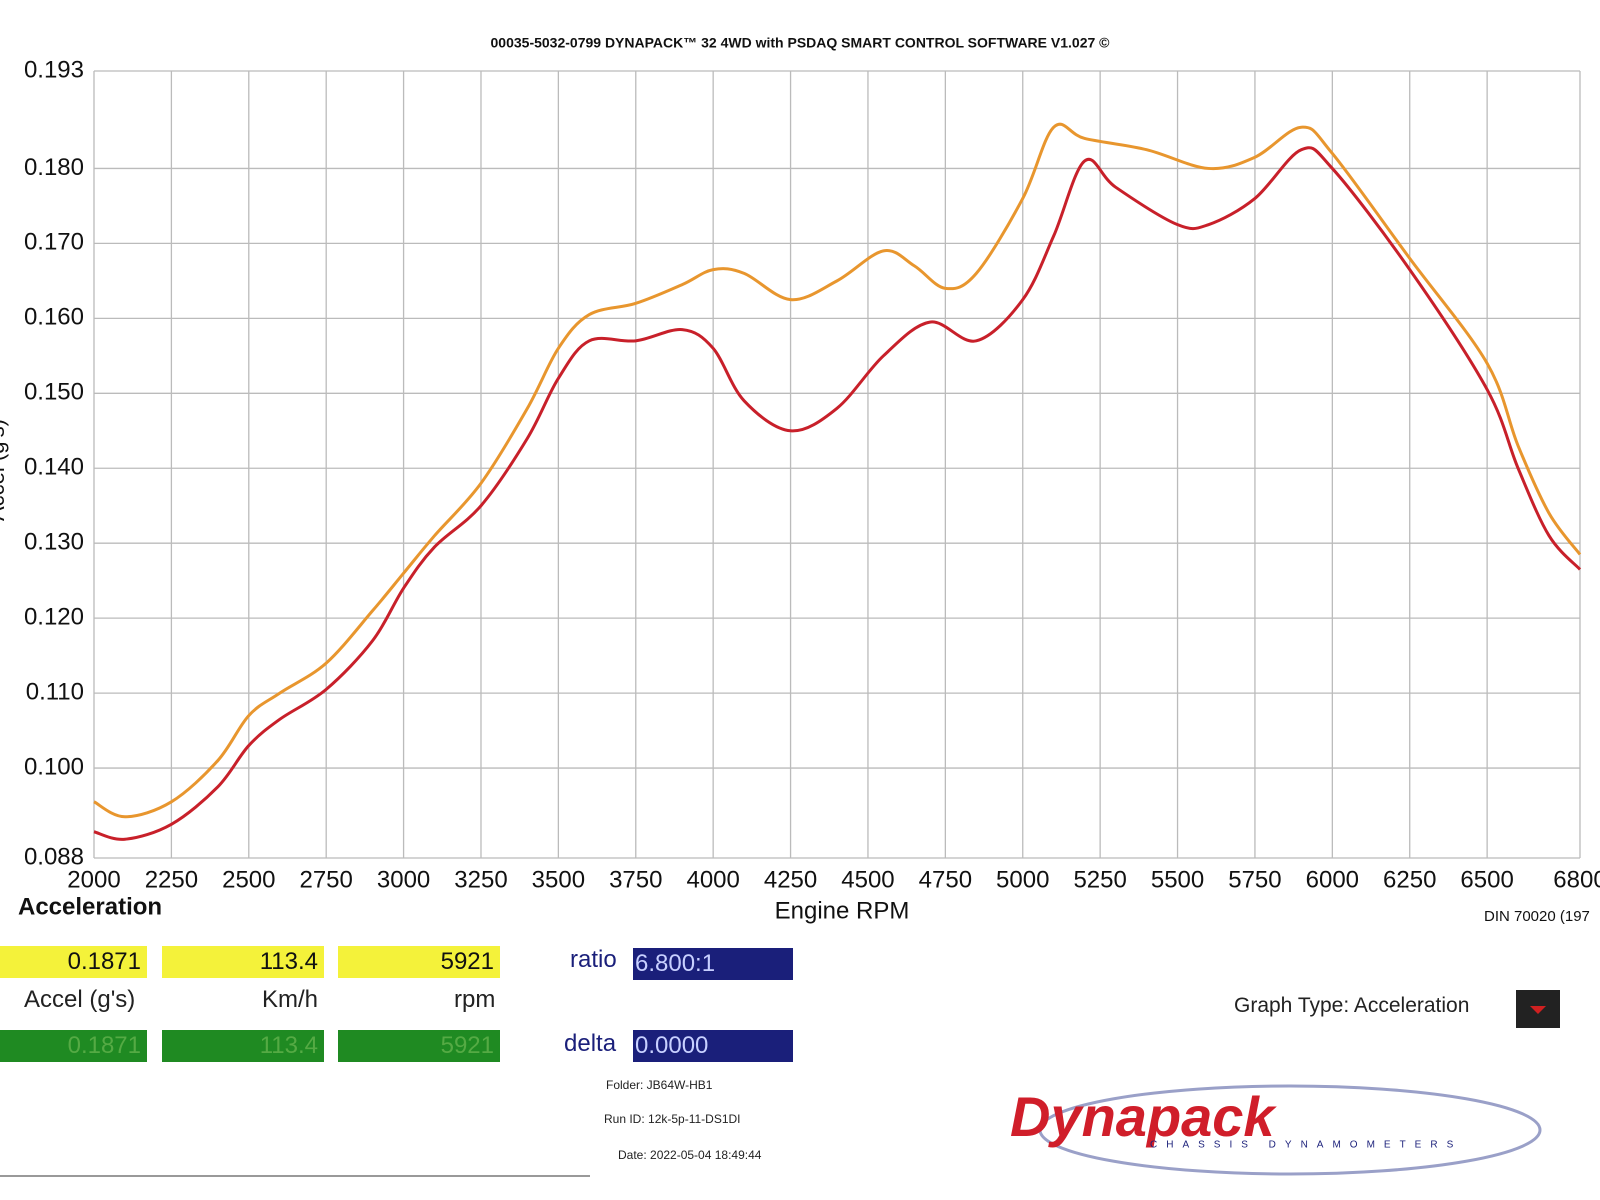  I want to click on x-tick-label: 2750, so click(325, 879).